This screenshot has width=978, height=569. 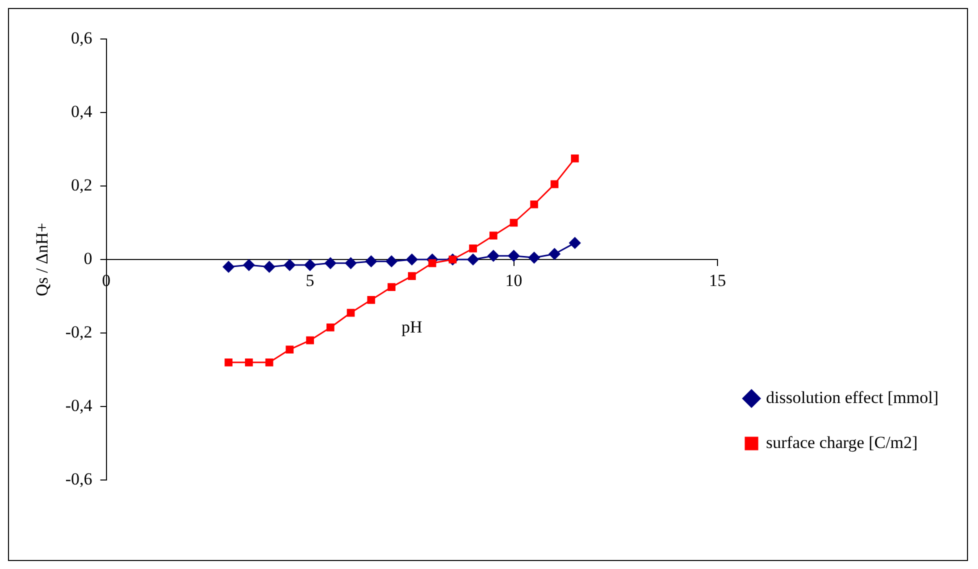 What do you see at coordinates (717, 280) in the screenshot?
I see `x-tick-label: 15` at bounding box center [717, 280].